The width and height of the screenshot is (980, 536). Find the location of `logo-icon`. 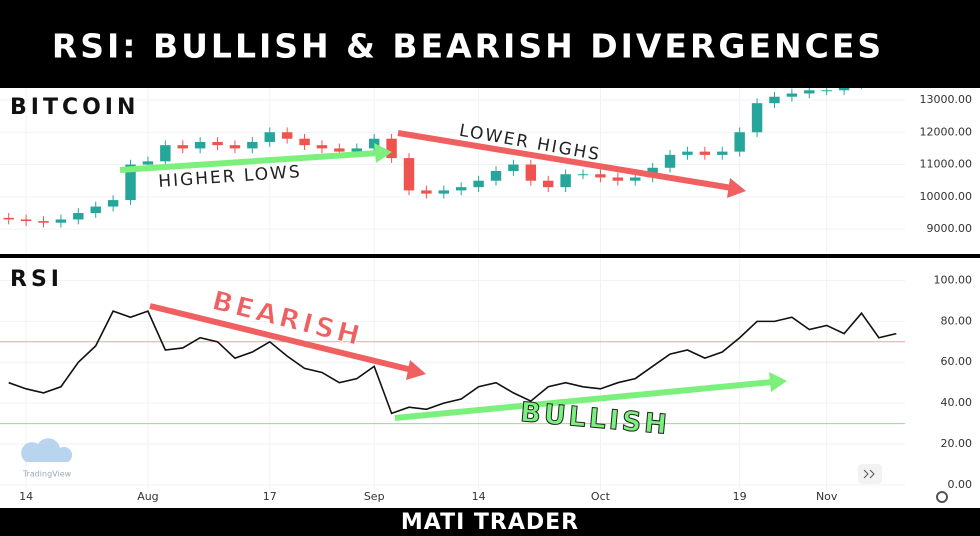

logo-icon is located at coordinates (47, 450).